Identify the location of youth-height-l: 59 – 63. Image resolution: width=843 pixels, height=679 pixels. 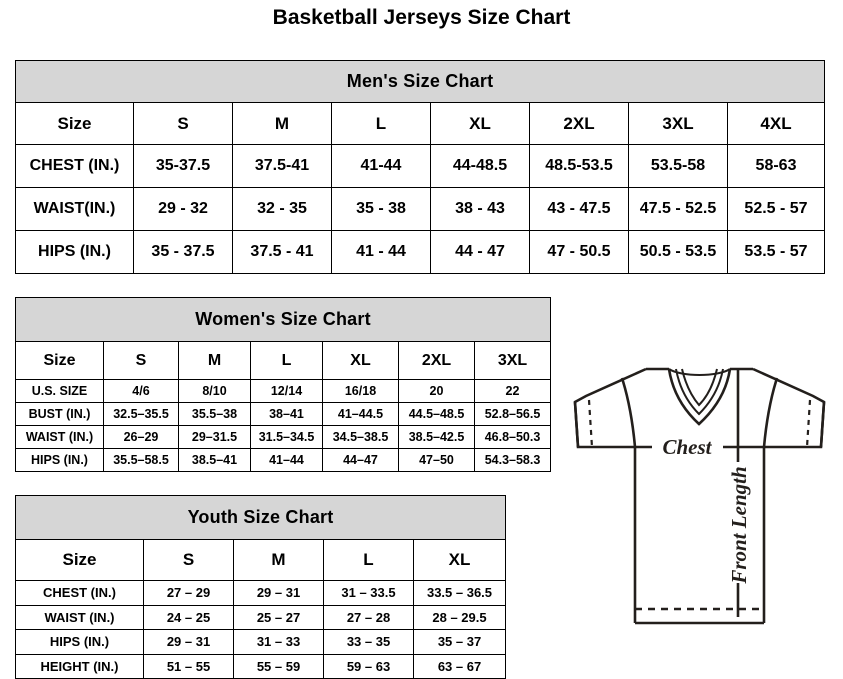
(368, 666).